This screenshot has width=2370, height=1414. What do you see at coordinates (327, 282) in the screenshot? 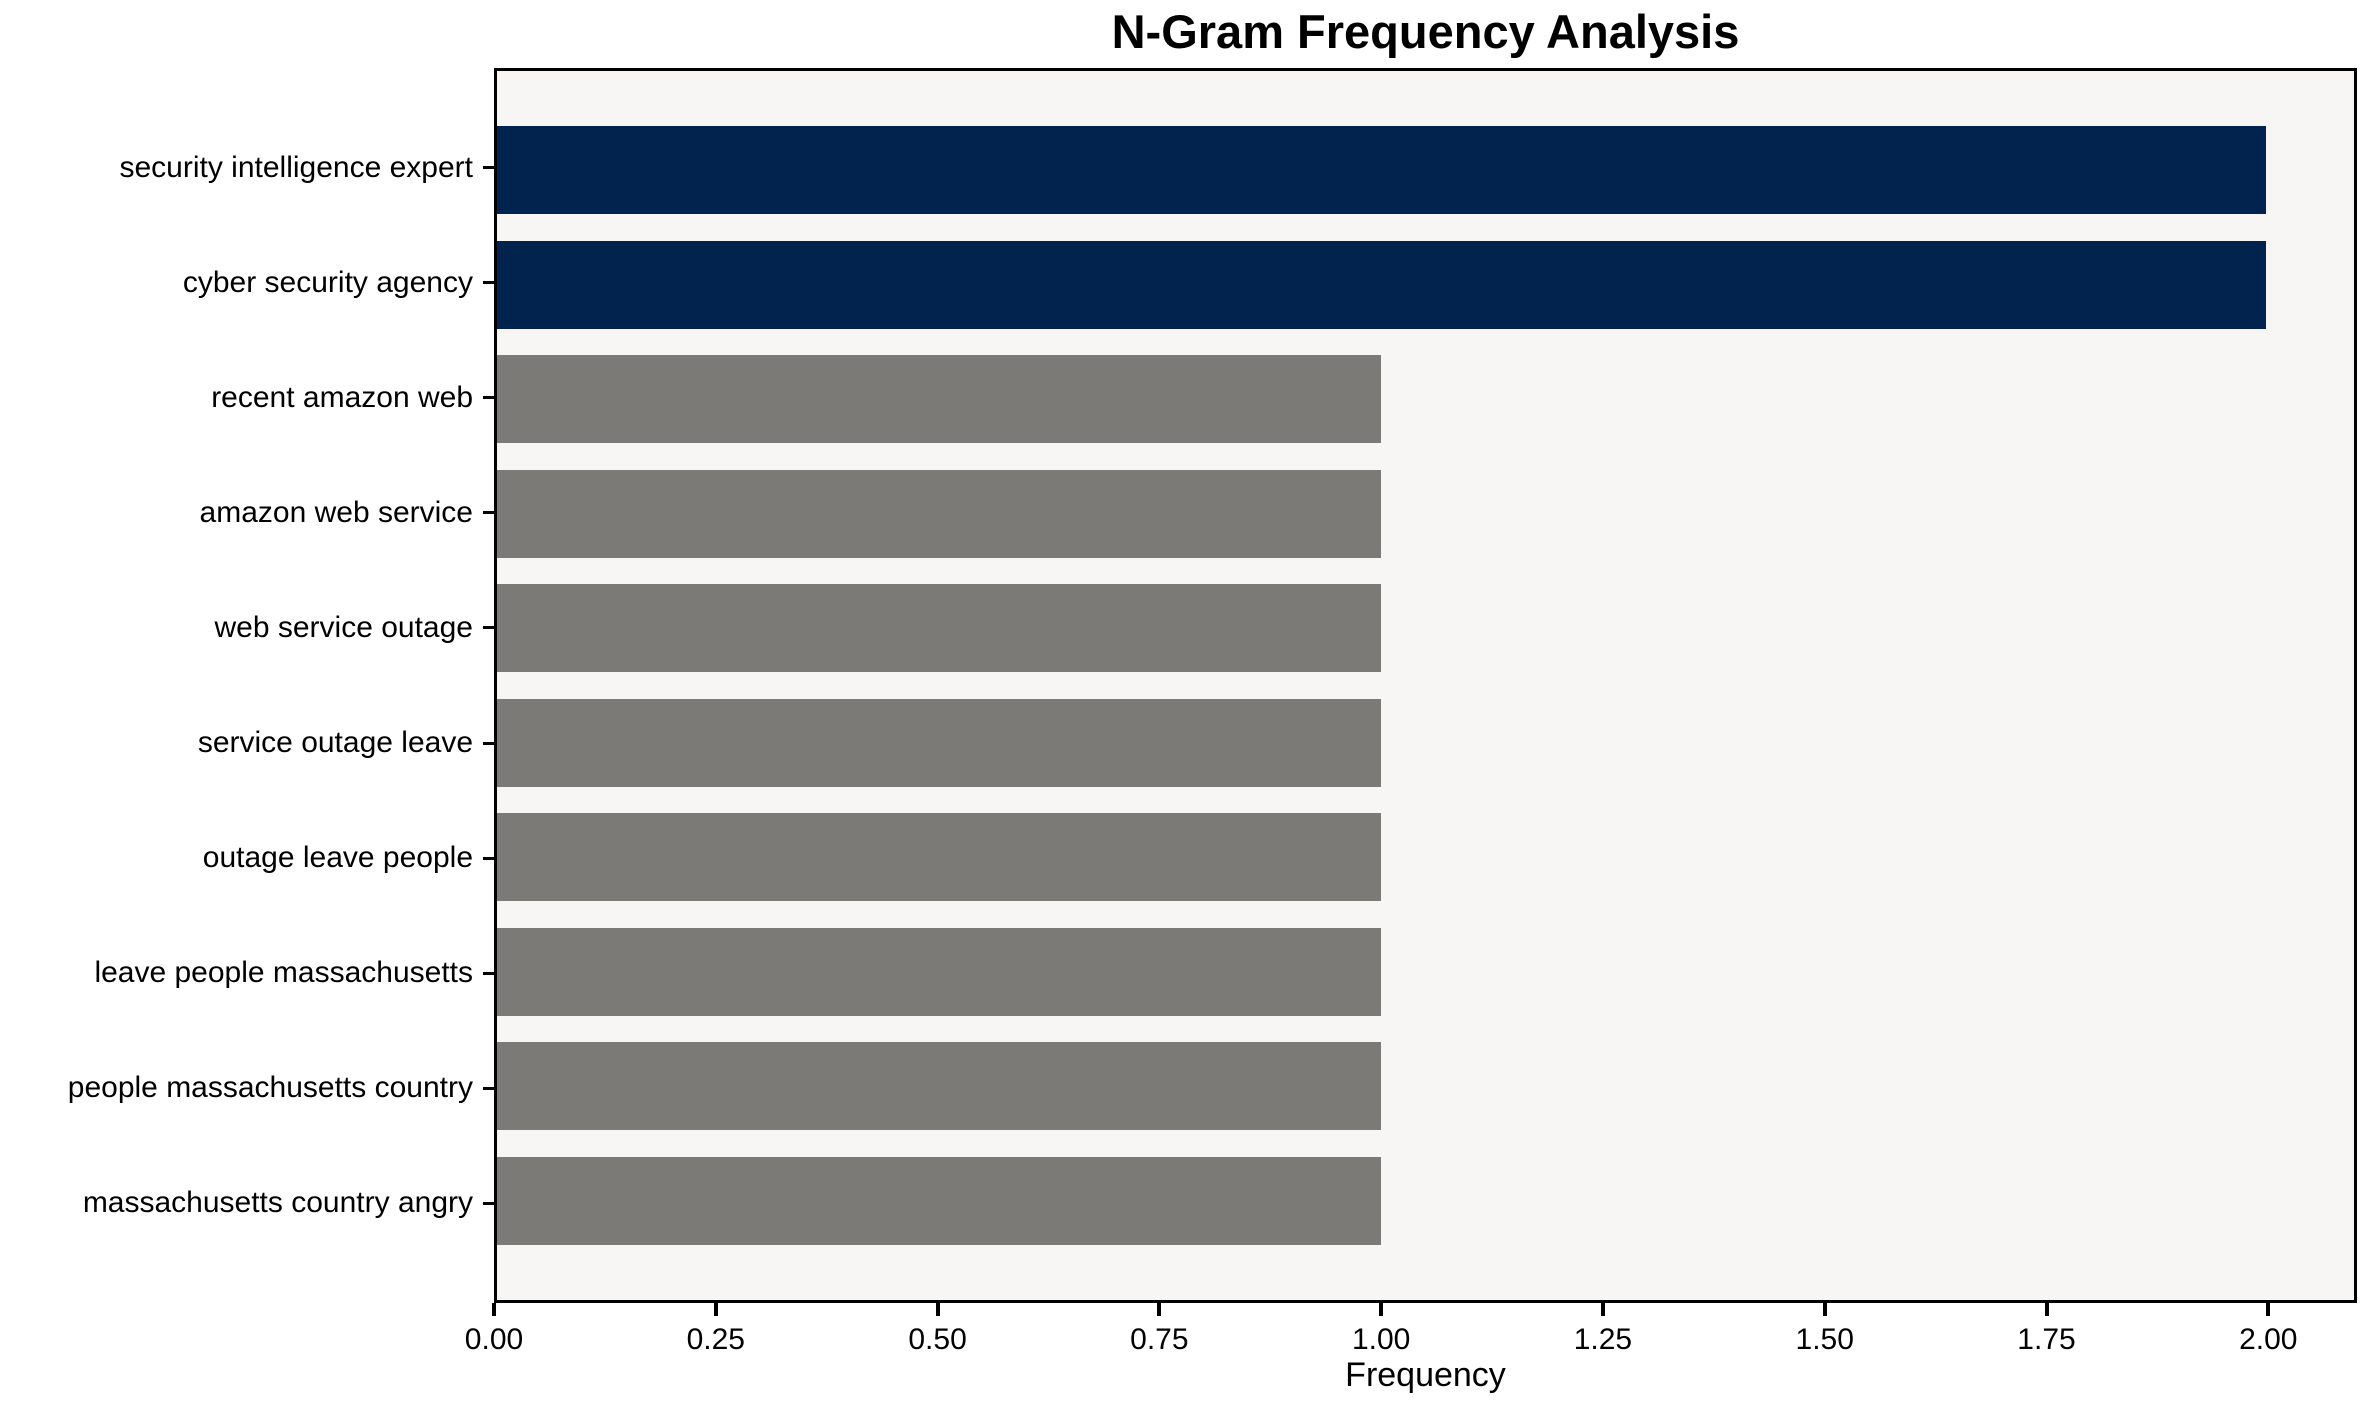
I see `y-tick-label: cyber security agency` at bounding box center [327, 282].